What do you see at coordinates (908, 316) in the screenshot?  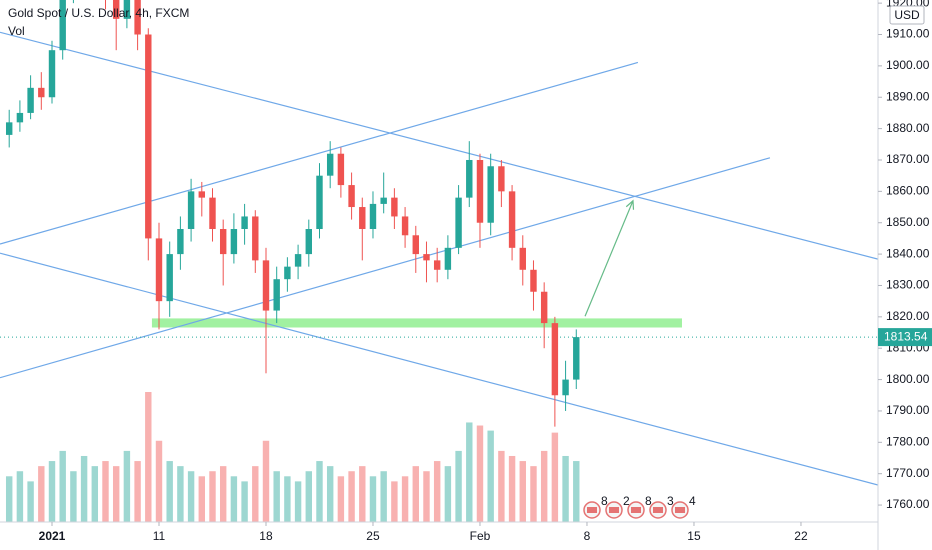 I see `y-tick-label: 1820.00` at bounding box center [908, 316].